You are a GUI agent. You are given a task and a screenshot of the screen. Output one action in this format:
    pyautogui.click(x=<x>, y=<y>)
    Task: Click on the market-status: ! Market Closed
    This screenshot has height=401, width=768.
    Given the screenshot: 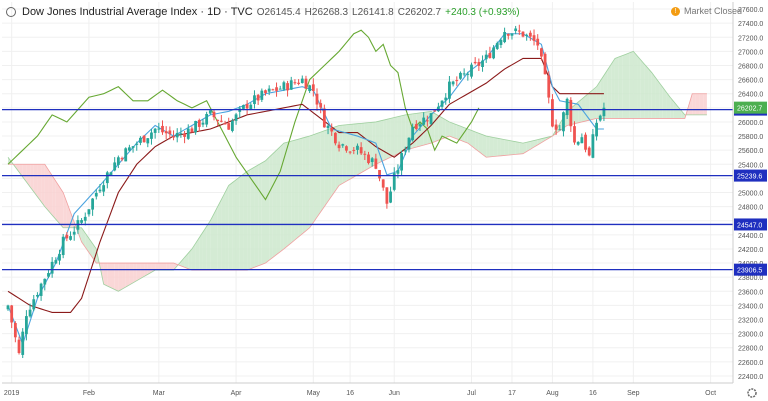 What is the action you would take?
    pyautogui.click(x=706, y=11)
    